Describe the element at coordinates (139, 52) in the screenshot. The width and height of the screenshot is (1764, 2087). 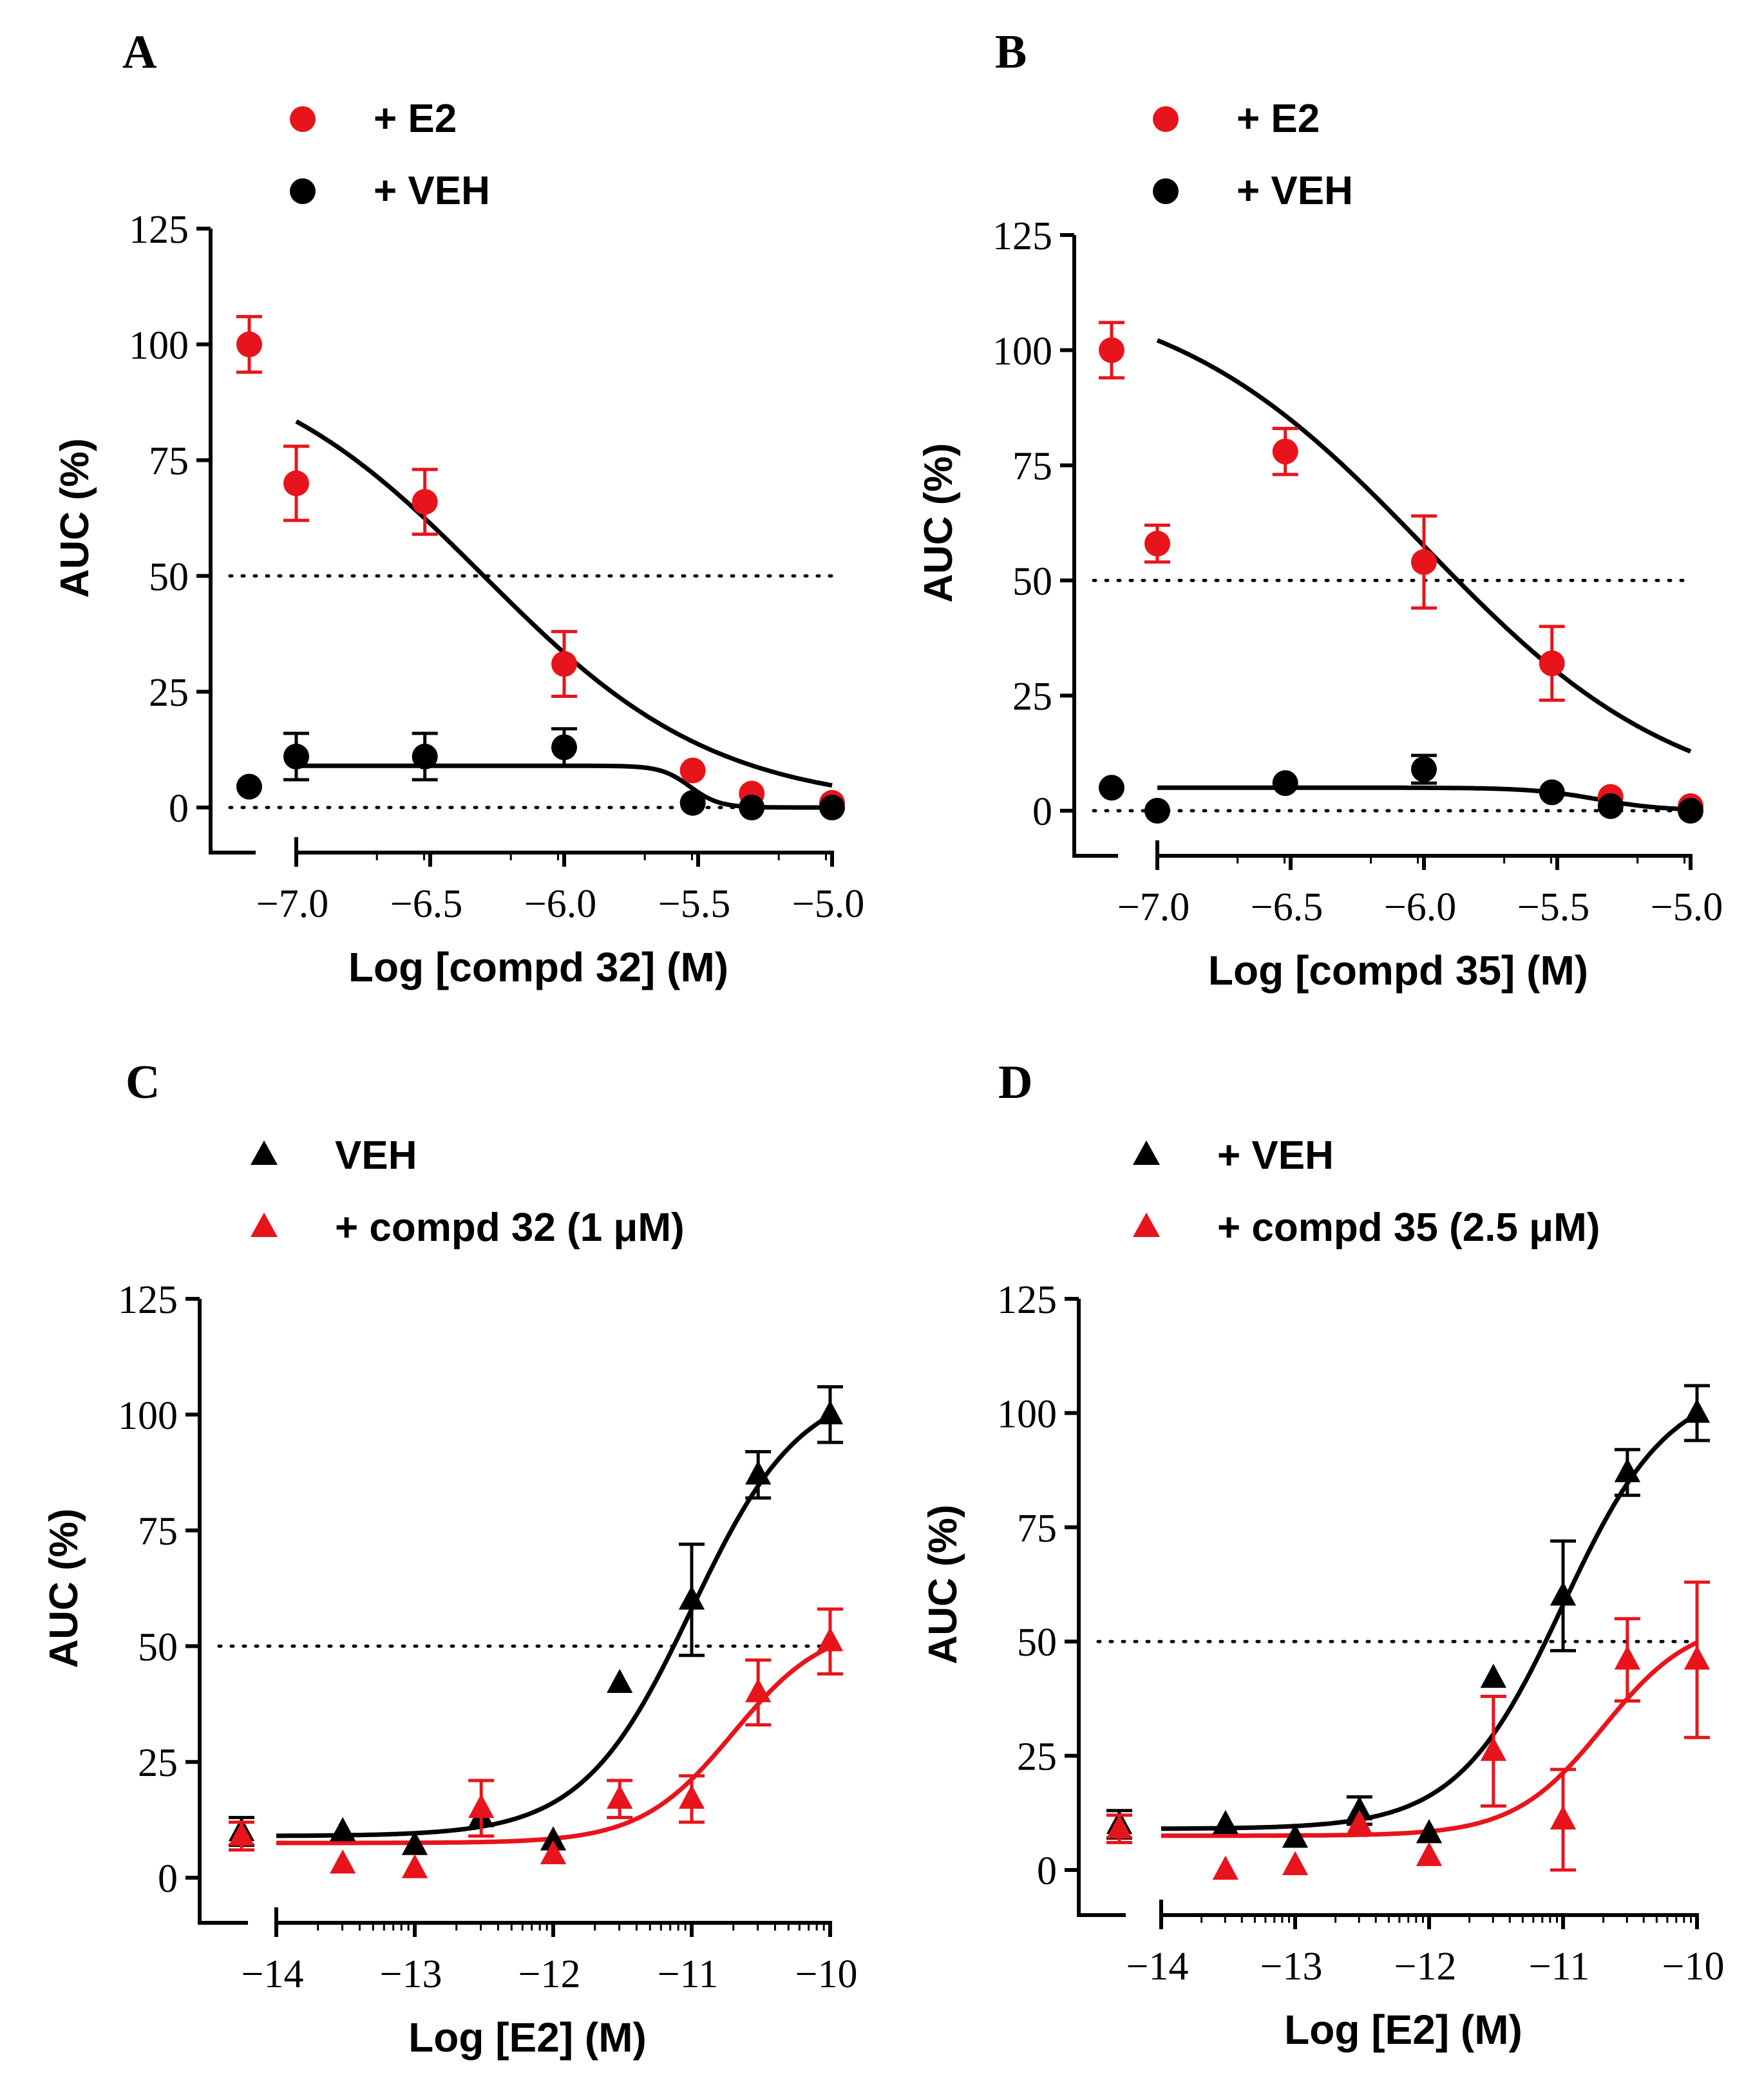
I see `panel-letter: A` at that location.